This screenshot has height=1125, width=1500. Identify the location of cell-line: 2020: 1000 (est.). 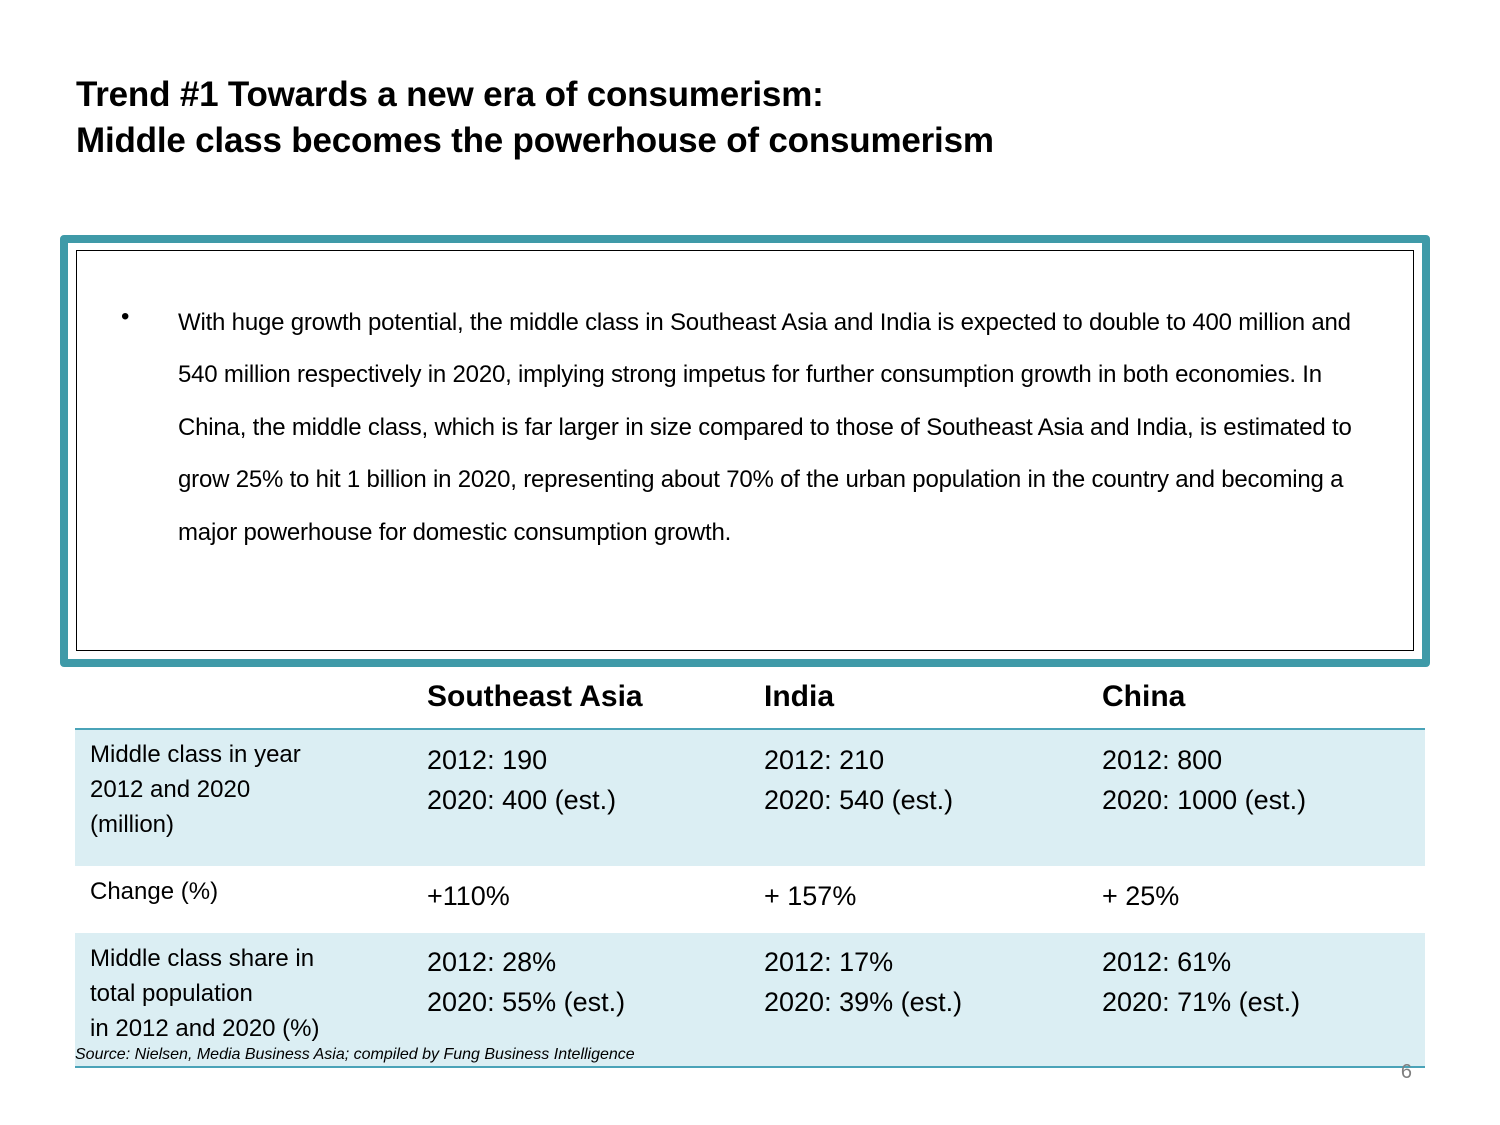
(1204, 800).